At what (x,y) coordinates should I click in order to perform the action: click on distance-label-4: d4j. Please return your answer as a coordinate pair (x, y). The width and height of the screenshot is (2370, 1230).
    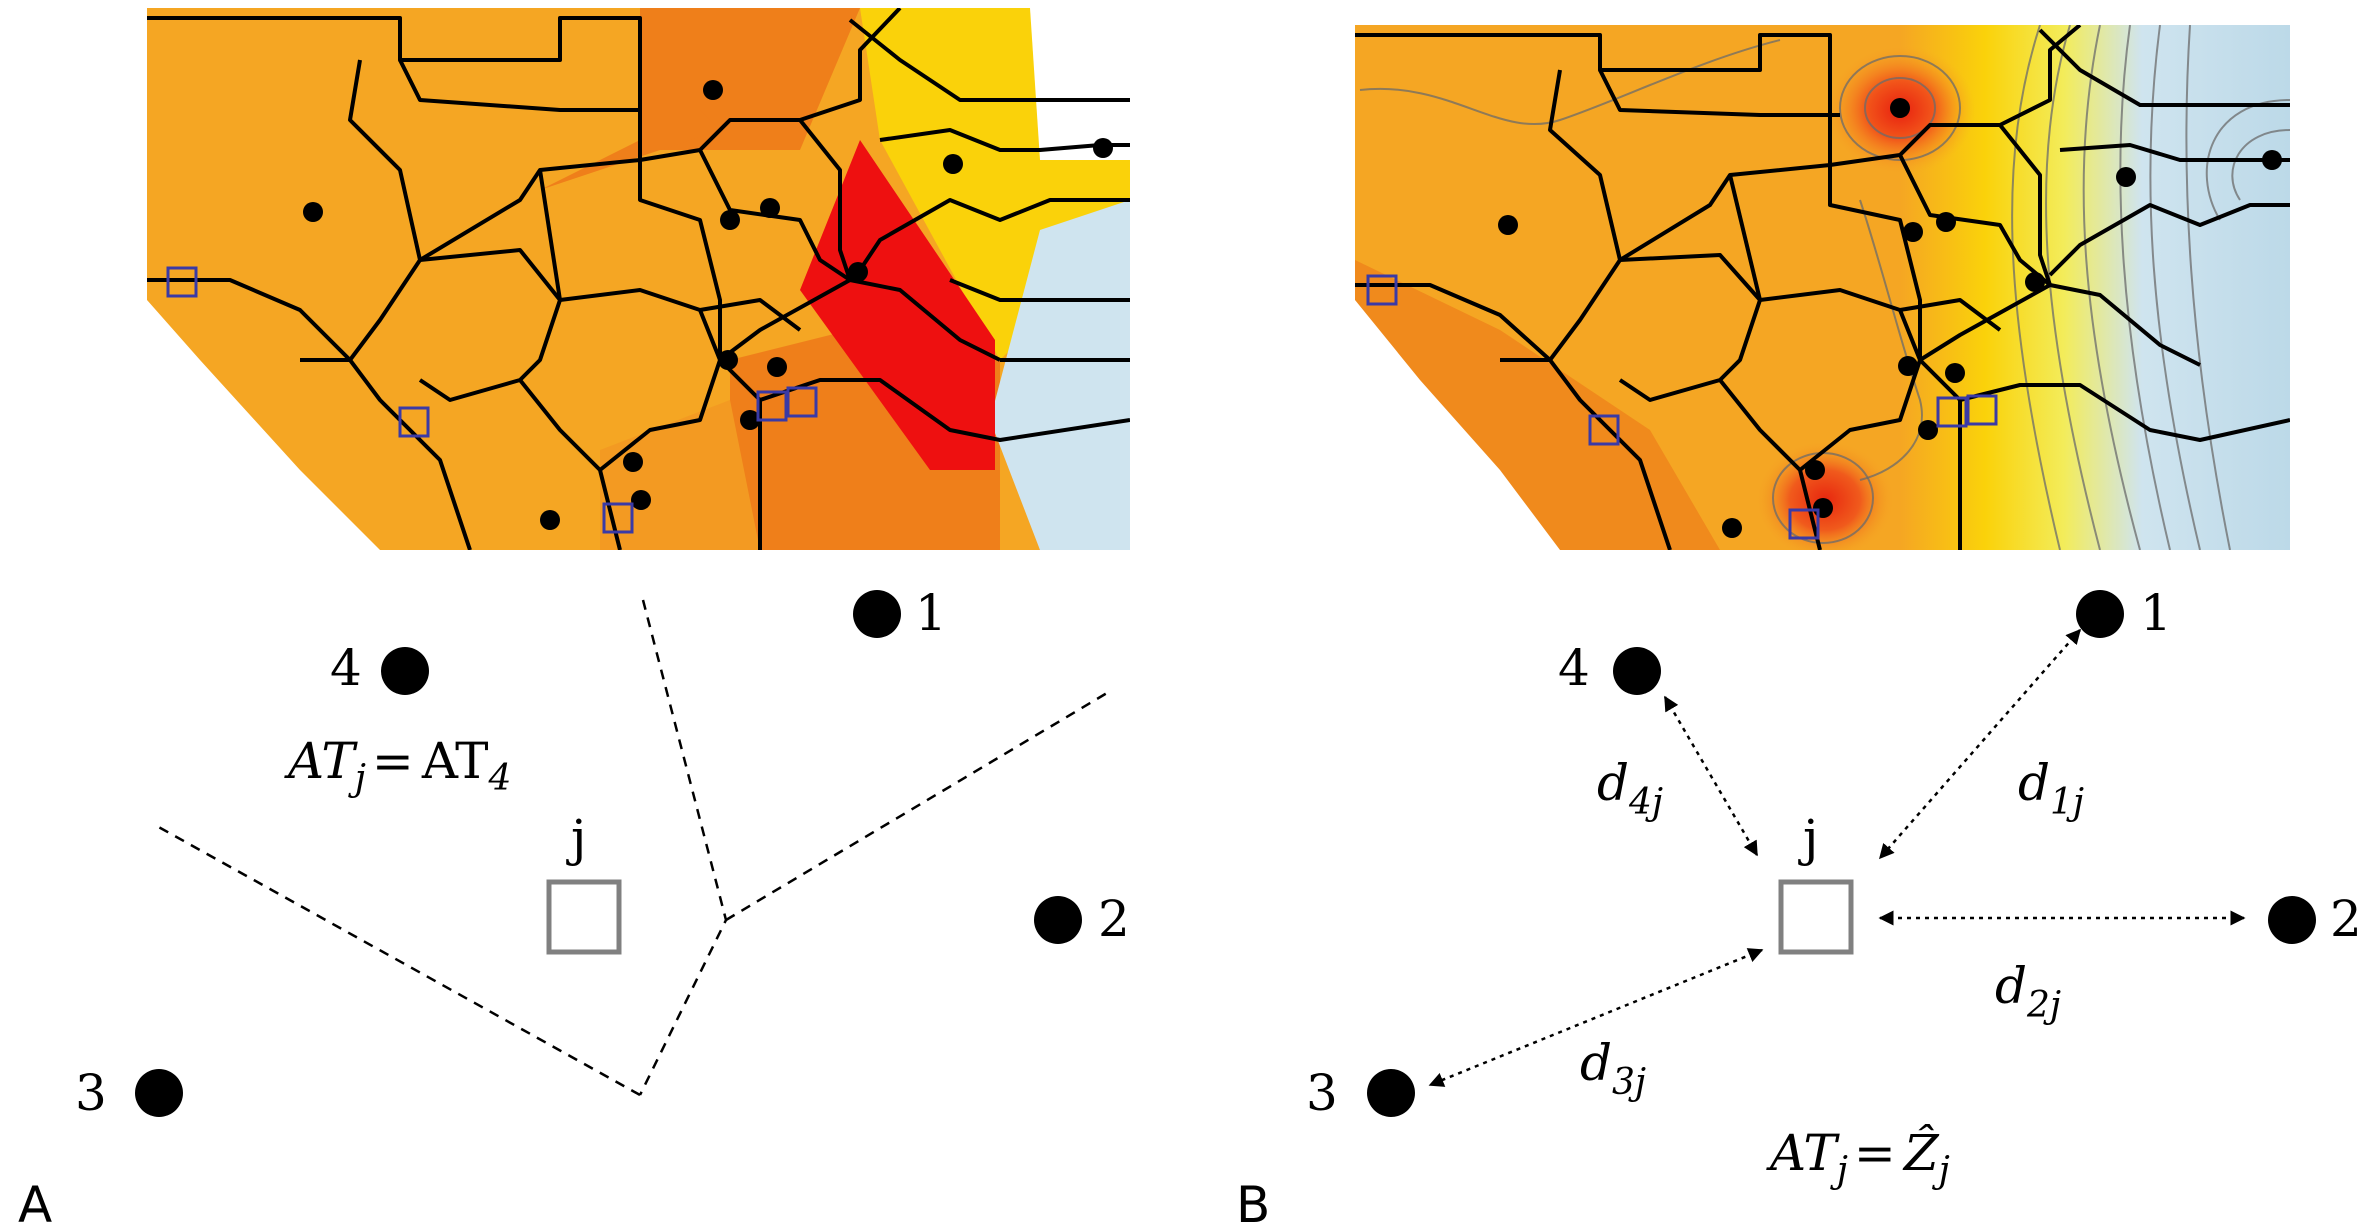
    Looking at the image, I should click on (1630, 788).